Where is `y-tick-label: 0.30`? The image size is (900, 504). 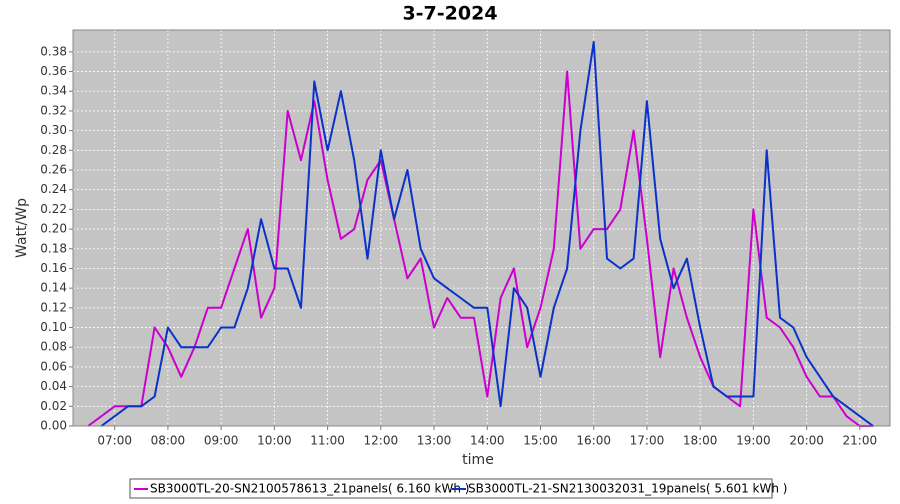
y-tick-label: 0.30 is located at coordinates (53, 130).